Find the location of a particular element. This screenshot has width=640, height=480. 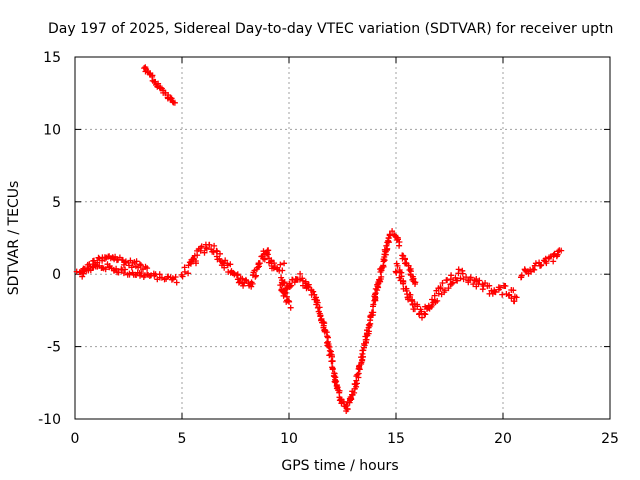

series-arc-d is located at coordinates (233, 265).